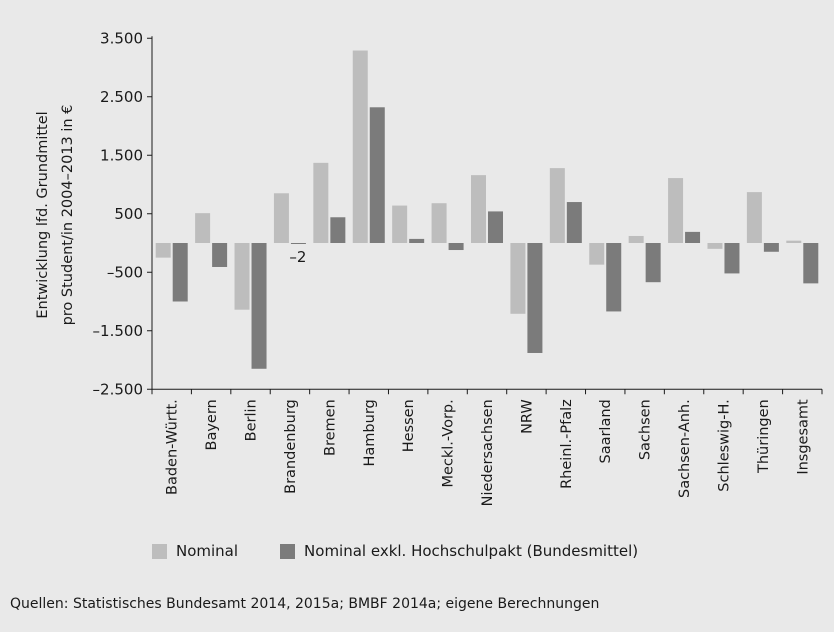 This screenshot has width=834, height=632. I want to click on legend-item-nominal: Nominal, so click(195, 551).